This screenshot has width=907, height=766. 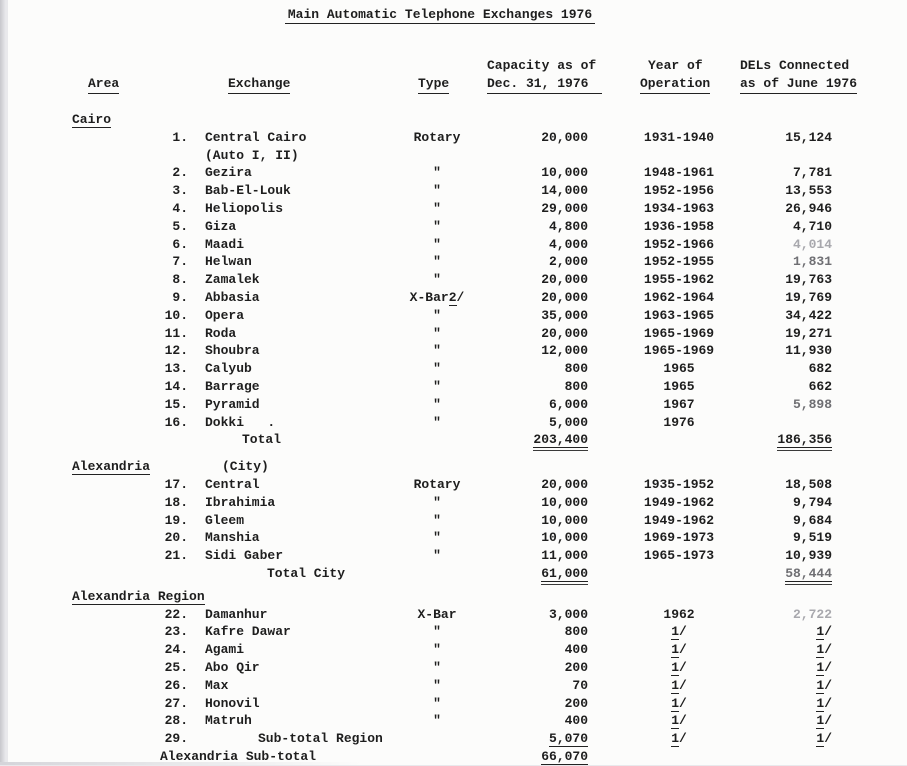 What do you see at coordinates (529, 556) in the screenshot?
I see `capacity-value: 11,000` at bounding box center [529, 556].